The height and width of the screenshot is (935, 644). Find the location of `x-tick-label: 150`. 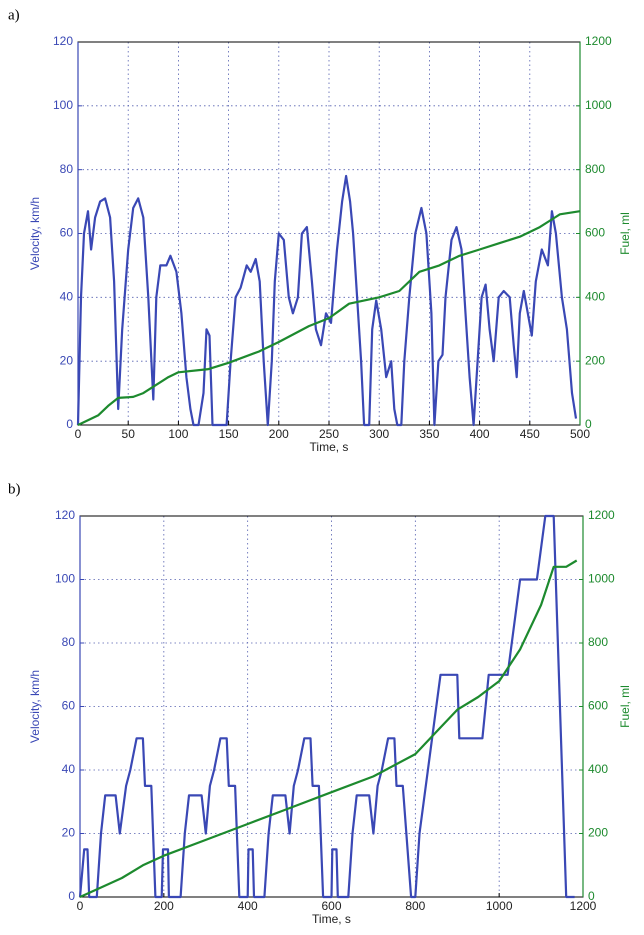

x-tick-label: 150 is located at coordinates (229, 434).